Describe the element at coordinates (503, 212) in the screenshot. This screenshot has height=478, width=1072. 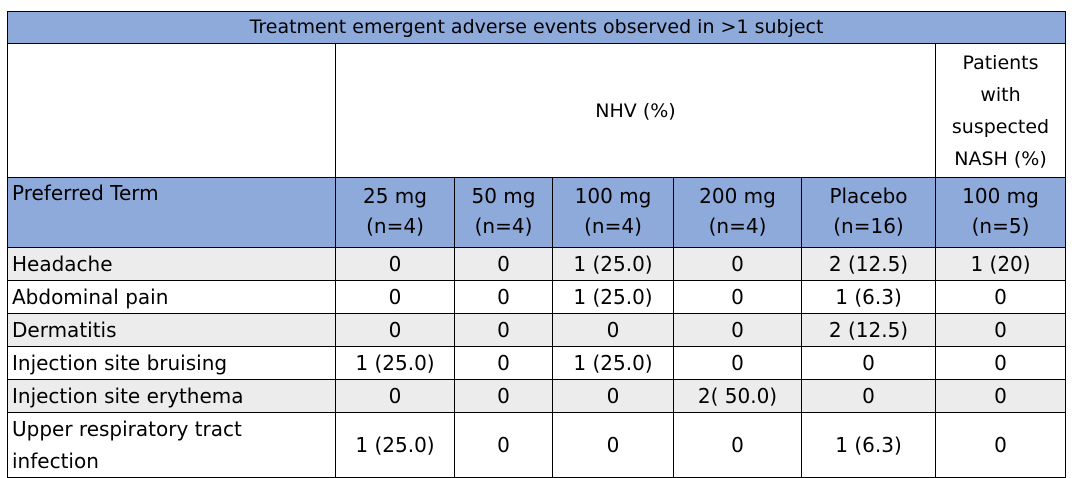
I see `column-header: 50 mg (n=4)` at that location.